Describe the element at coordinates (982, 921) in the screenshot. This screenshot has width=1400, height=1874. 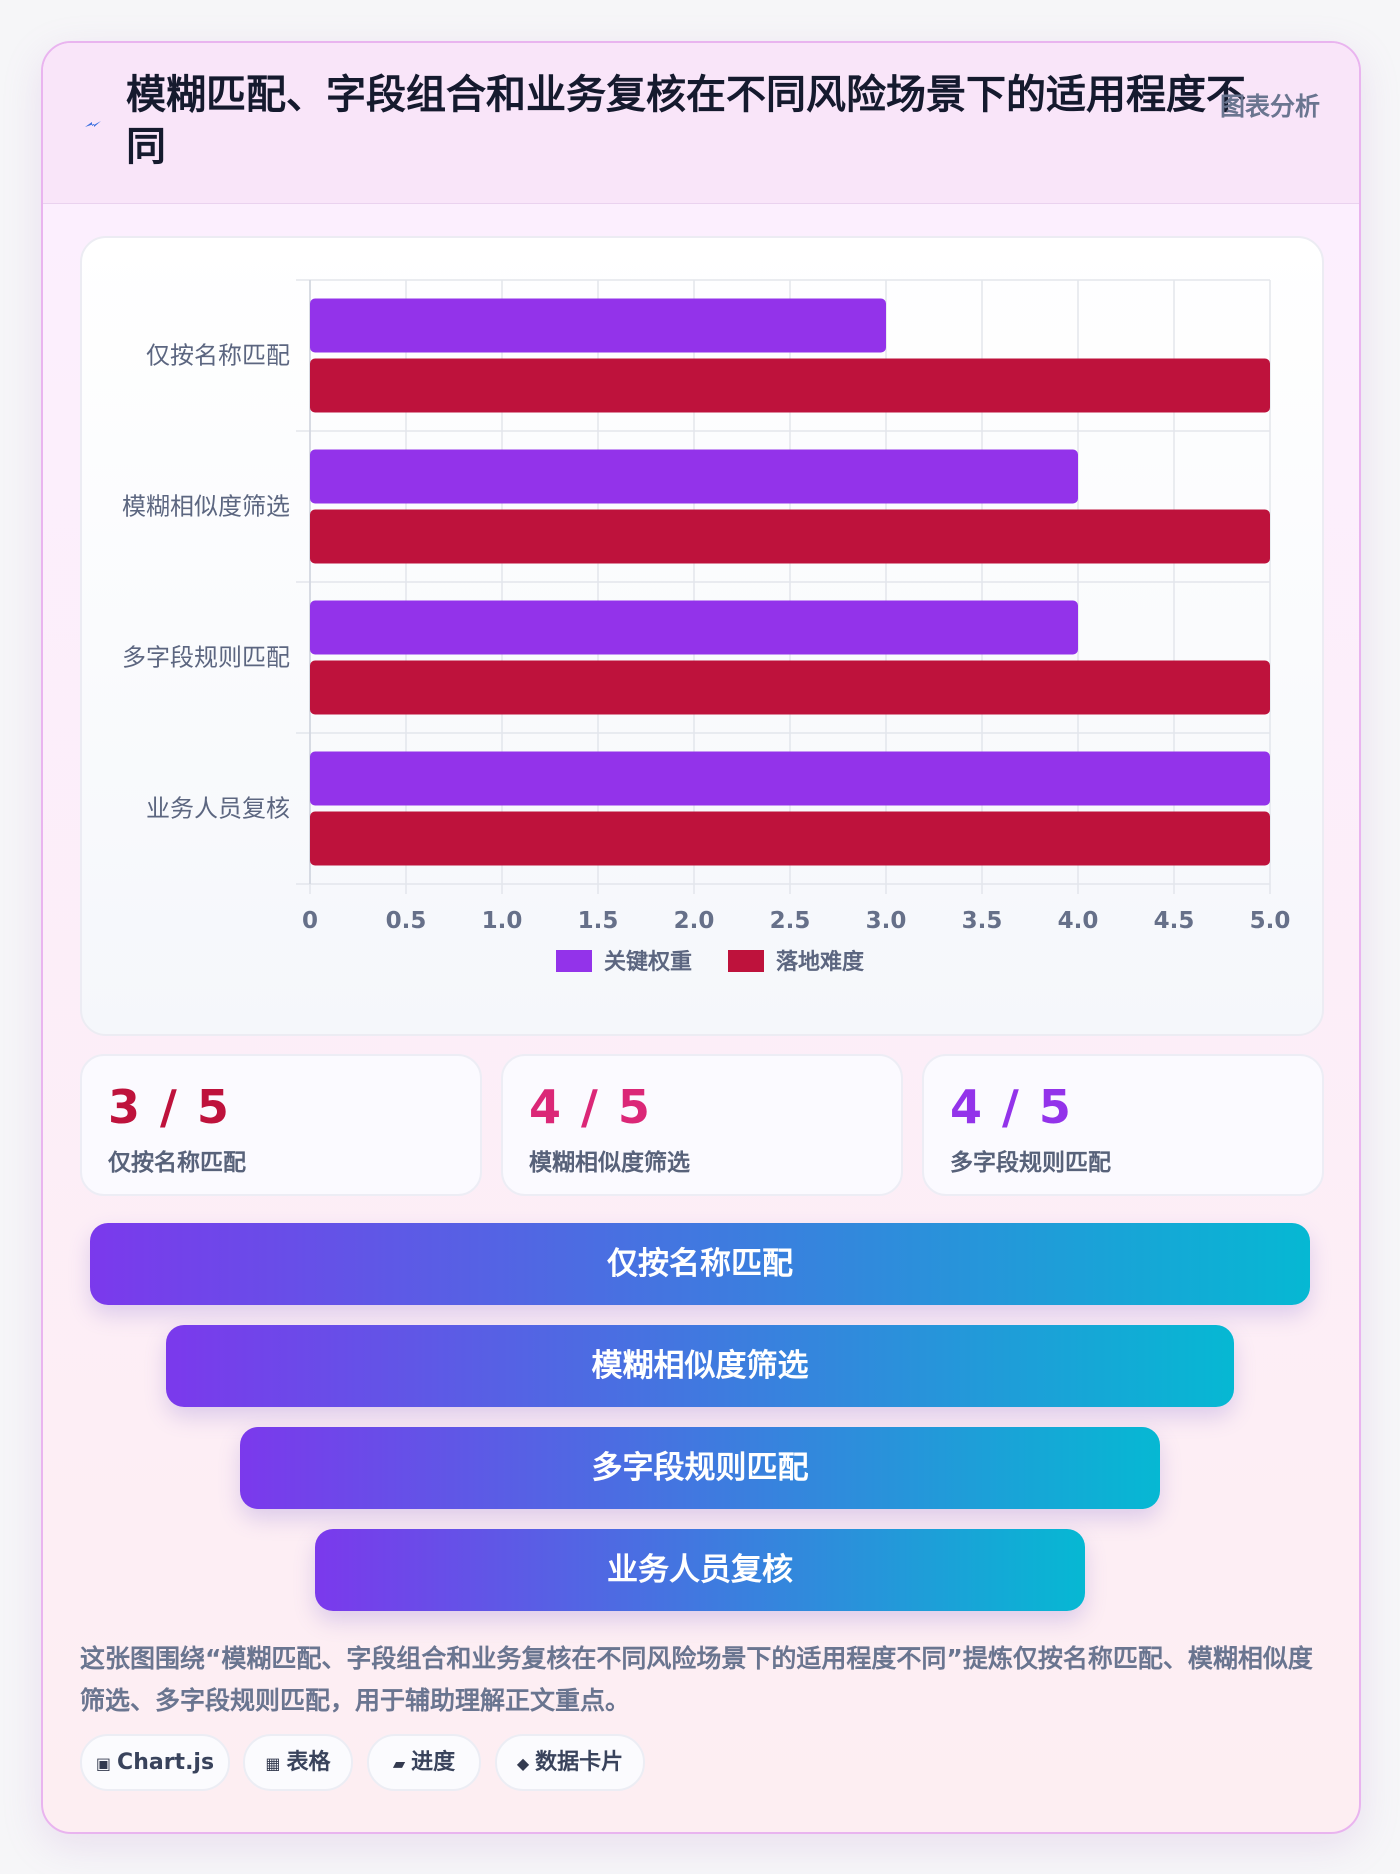
I see `x-tick-label: 3.5` at that location.